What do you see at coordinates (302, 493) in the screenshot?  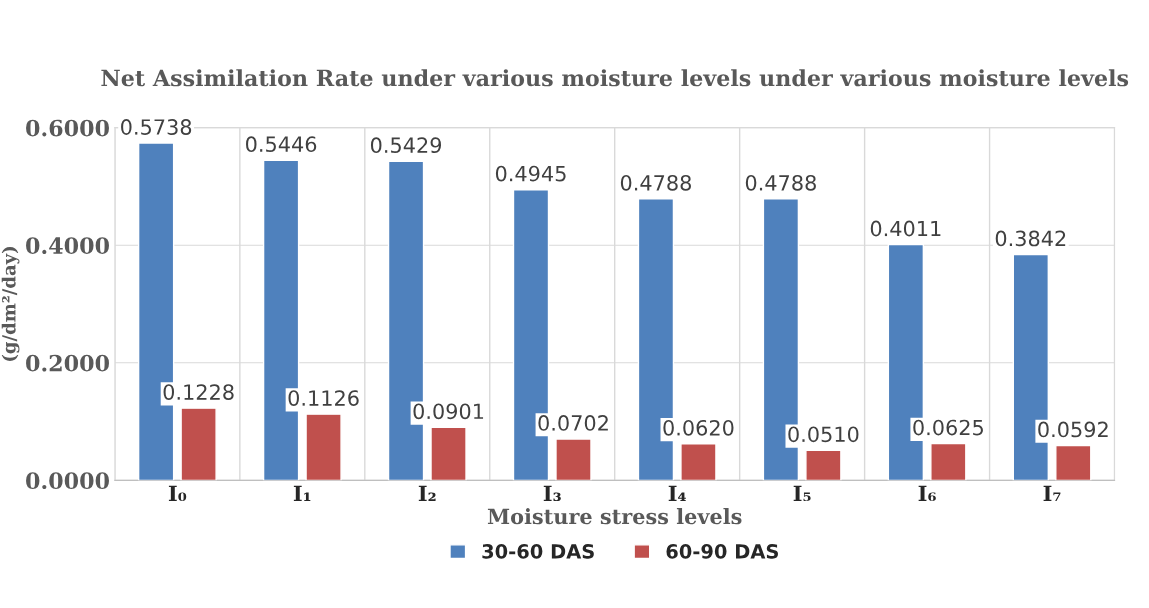 I see `x-tick-label: I₁` at bounding box center [302, 493].